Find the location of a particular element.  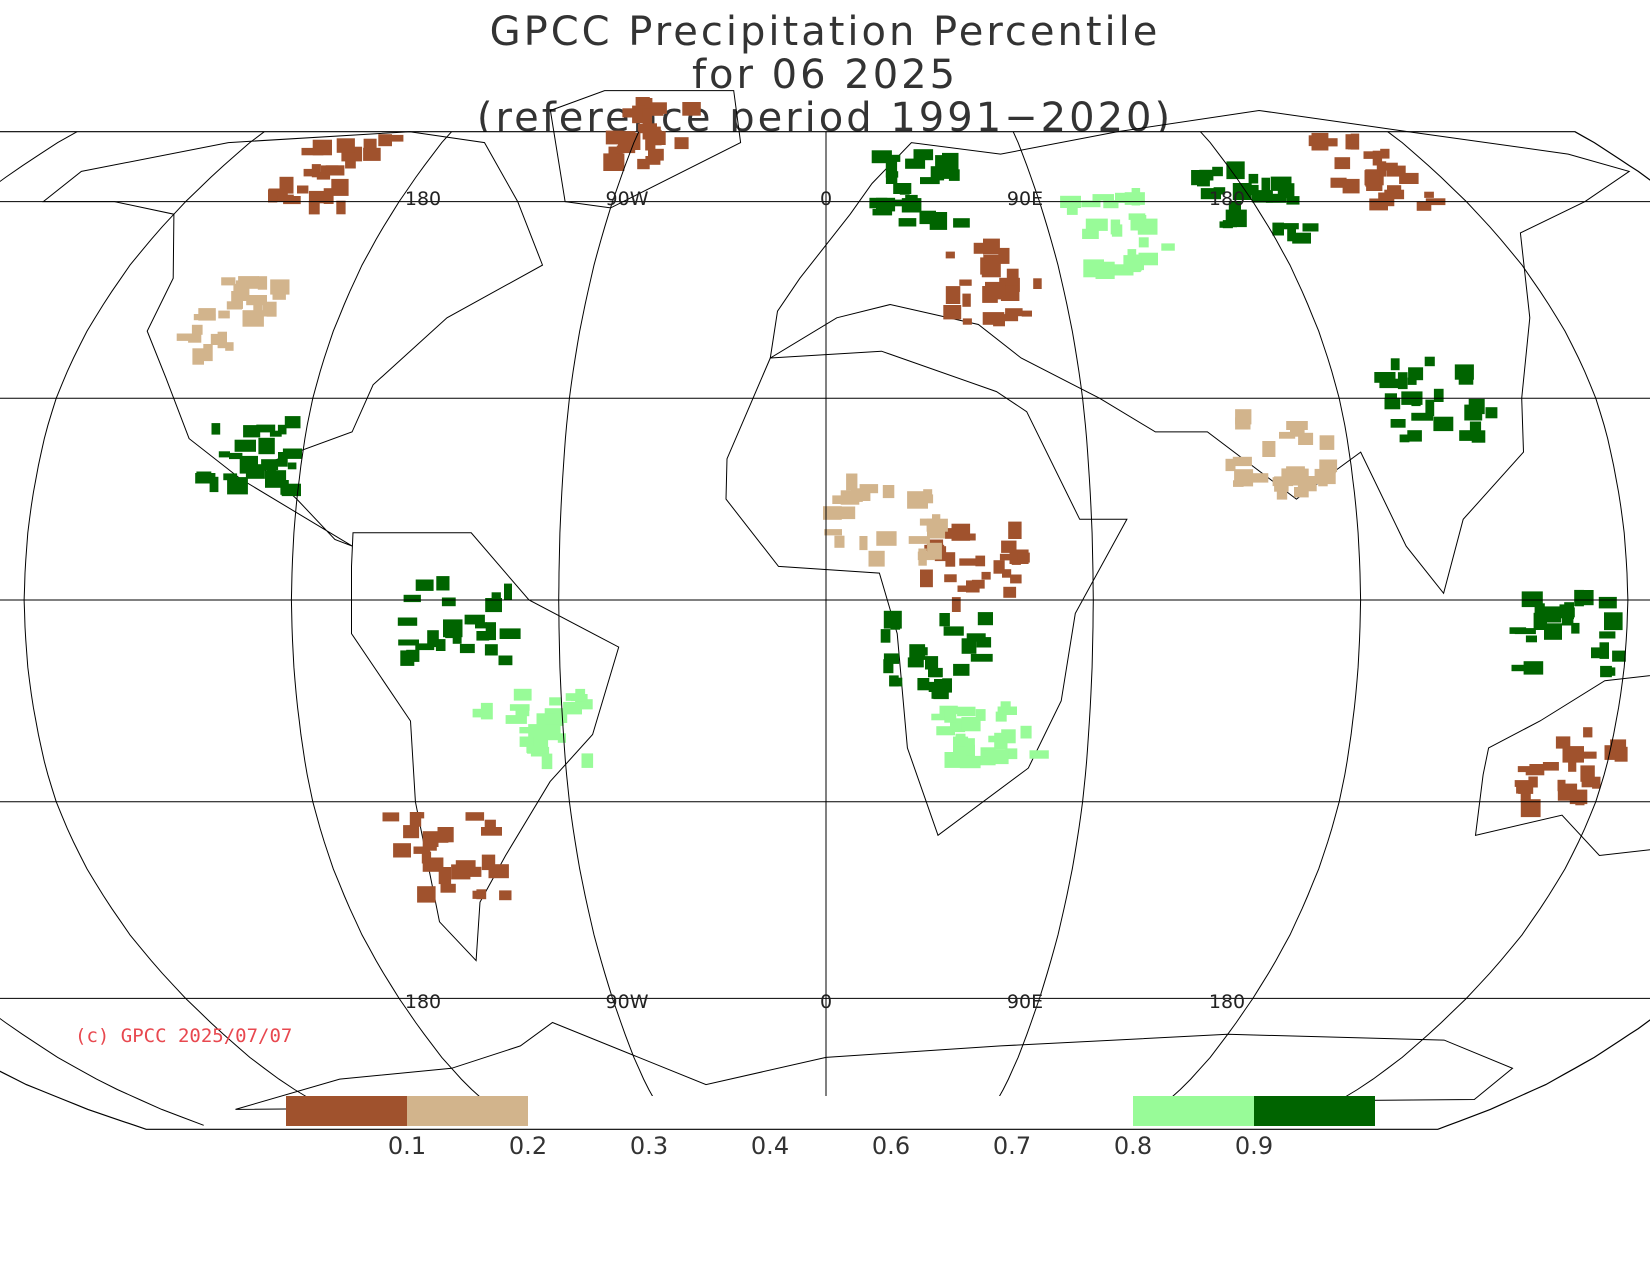

legend-tick-label: 0.4 is located at coordinates (770, 1146).